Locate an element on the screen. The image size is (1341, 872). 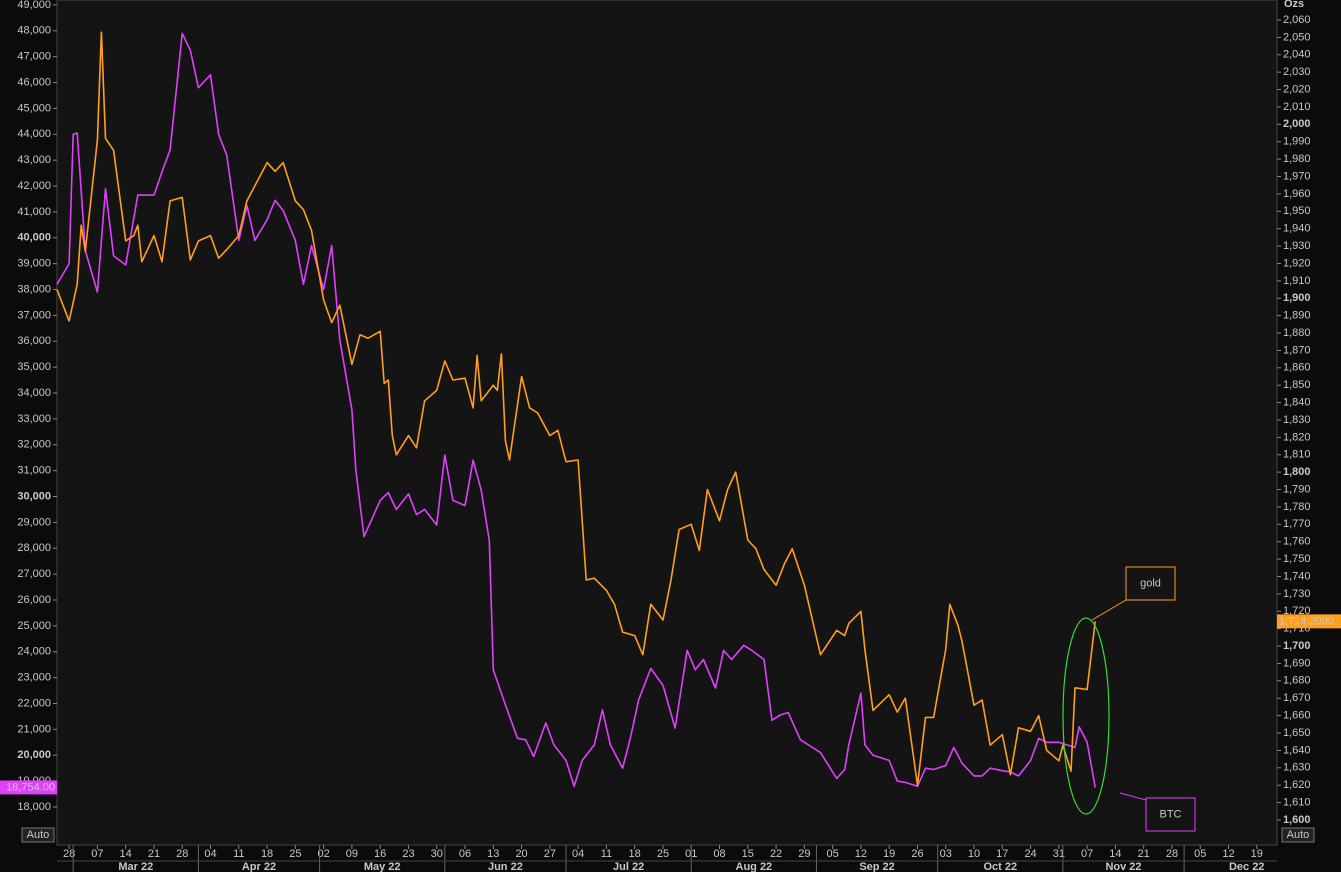
y2-tick-label: 1,980 is located at coordinates (1297, 159).